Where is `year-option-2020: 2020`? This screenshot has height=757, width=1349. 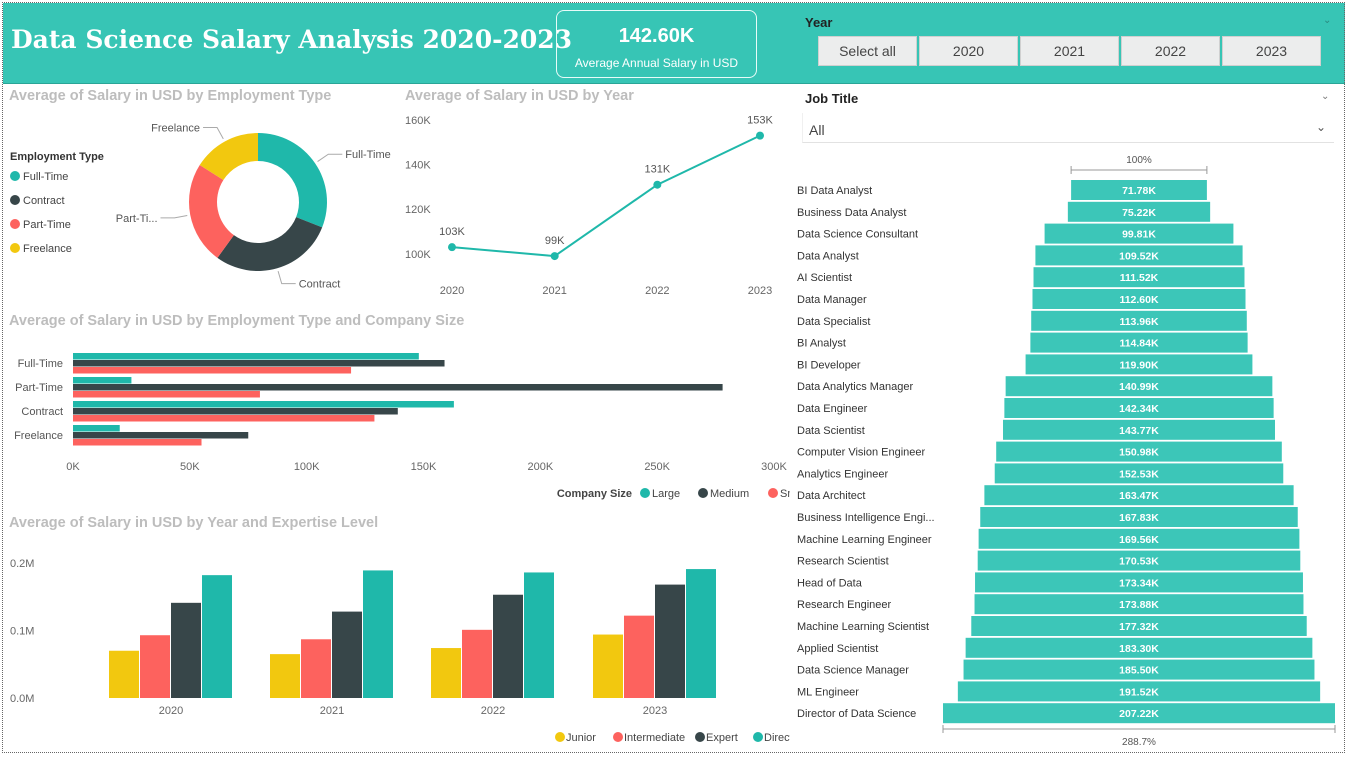
year-option-2020: 2020 is located at coordinates (968, 51).